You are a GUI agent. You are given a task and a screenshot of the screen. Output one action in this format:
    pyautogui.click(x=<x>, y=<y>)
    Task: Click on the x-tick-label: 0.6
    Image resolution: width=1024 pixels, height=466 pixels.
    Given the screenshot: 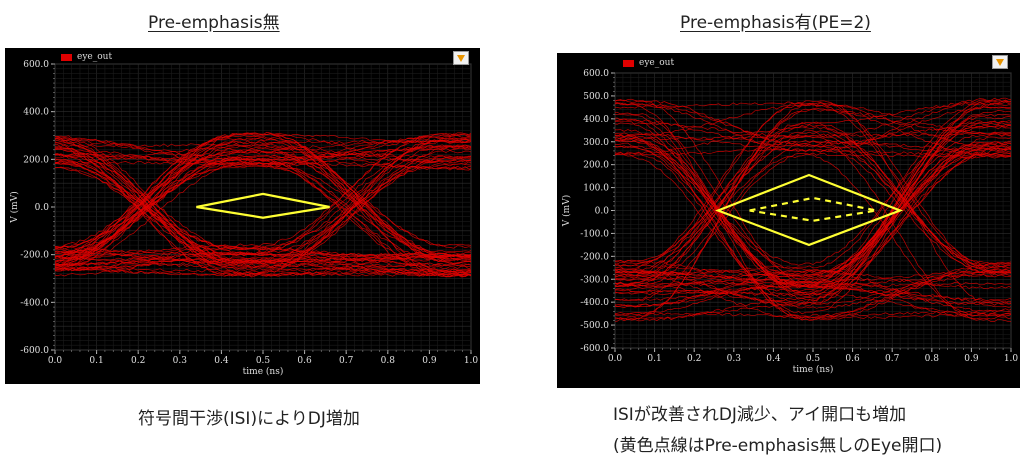 What is the action you would take?
    pyautogui.click(x=852, y=359)
    